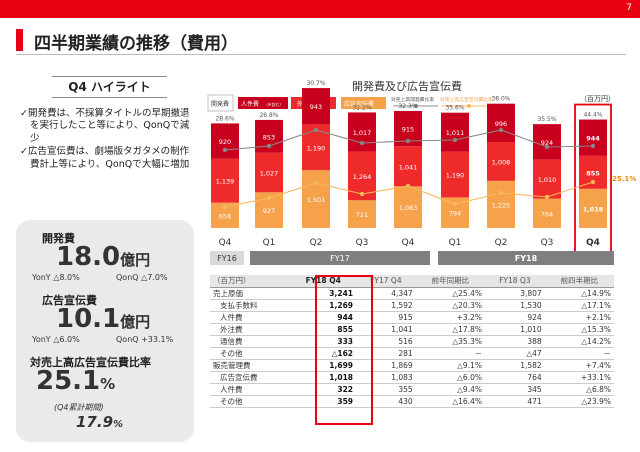 The height and width of the screenshot is (452, 640). I want to click on kpi-ad-qonq: QonQ +33.1%, so click(145, 339).